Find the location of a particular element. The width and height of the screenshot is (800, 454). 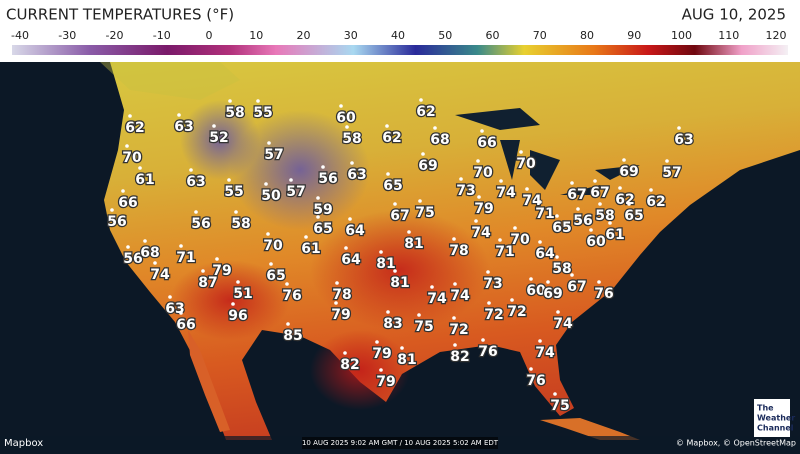

scale-label: 110 is located at coordinates (728, 35).